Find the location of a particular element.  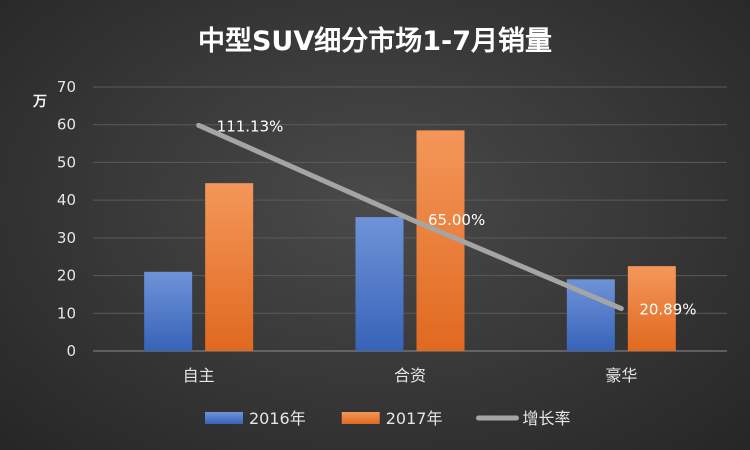

bar-2017年-自主 is located at coordinates (229, 267).